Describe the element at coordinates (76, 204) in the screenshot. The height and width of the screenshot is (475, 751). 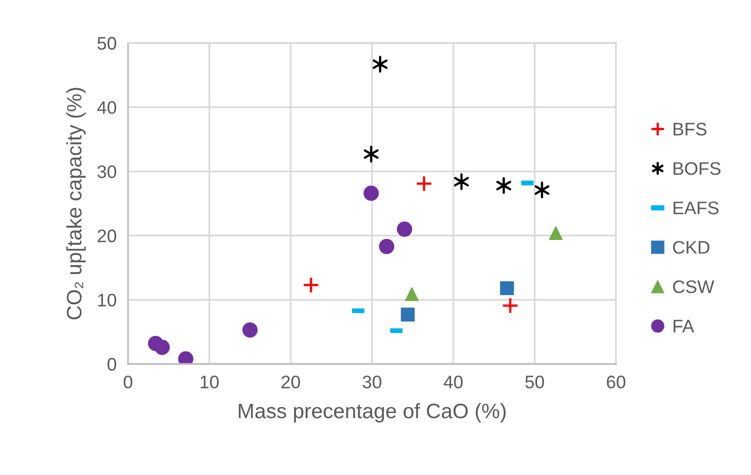
I see `y-axis-title: CO₂ up[take capacity (%)` at that location.